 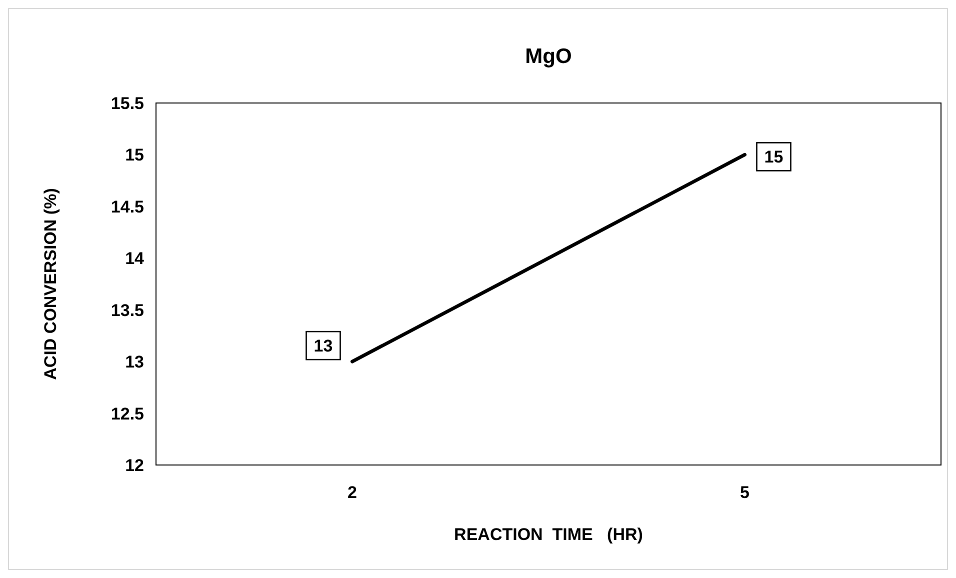 I want to click on y-tick-label: 15.5, so click(x=127, y=103).